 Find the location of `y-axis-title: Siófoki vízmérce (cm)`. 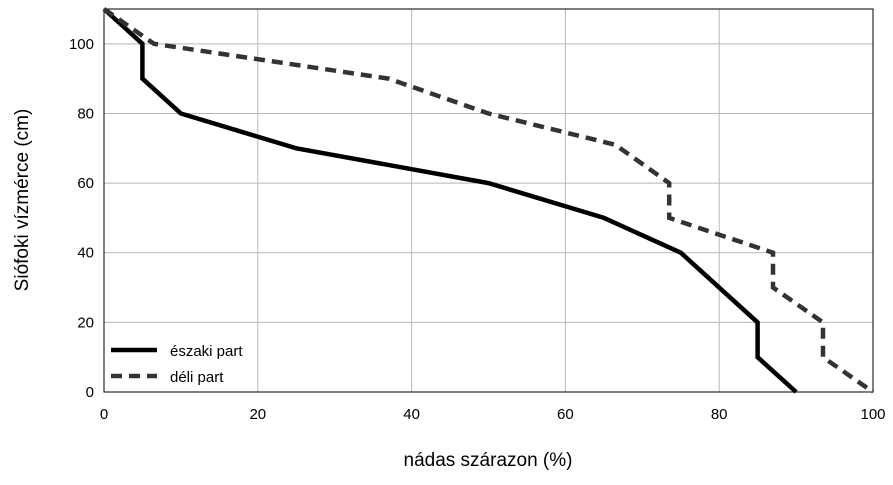

y-axis-title: Siófoki vízmérce (cm) is located at coordinates (22, 200).